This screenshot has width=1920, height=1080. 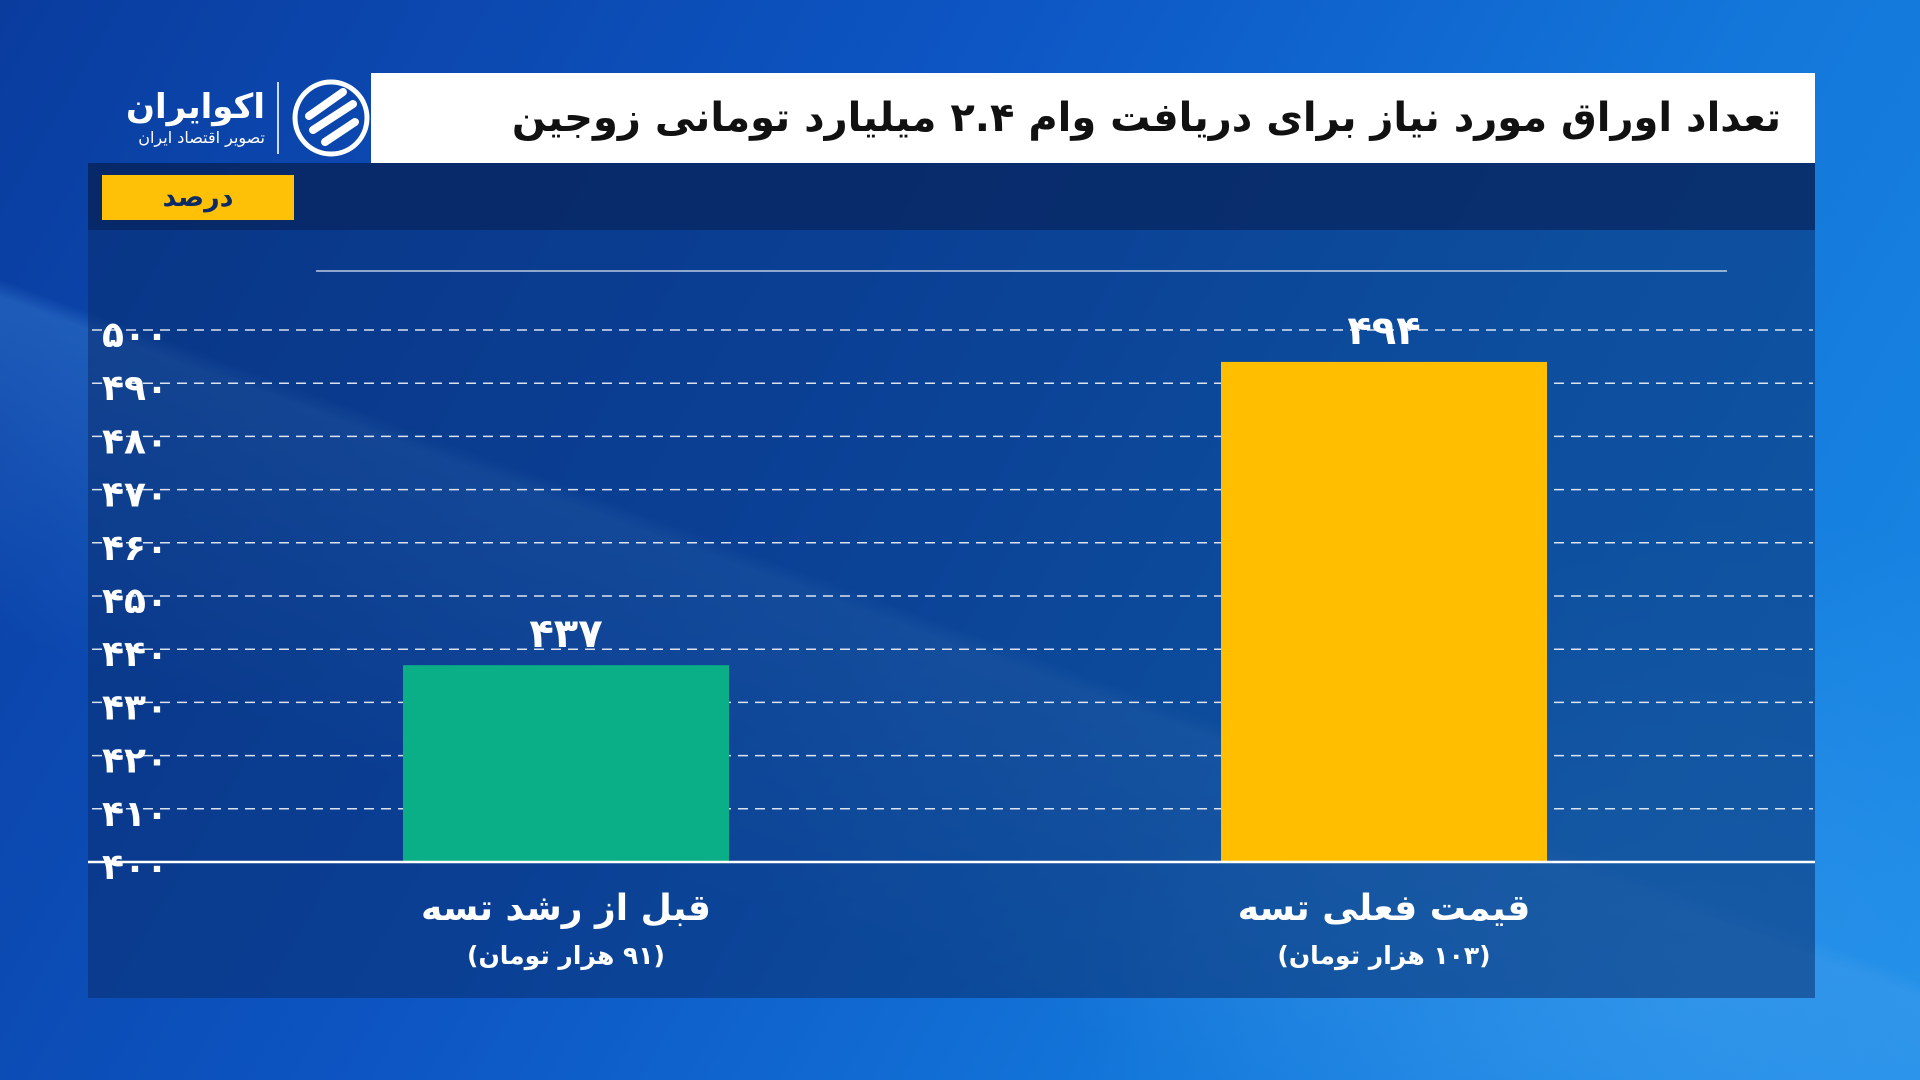 I want to click on logo-divider, so click(x=278, y=118).